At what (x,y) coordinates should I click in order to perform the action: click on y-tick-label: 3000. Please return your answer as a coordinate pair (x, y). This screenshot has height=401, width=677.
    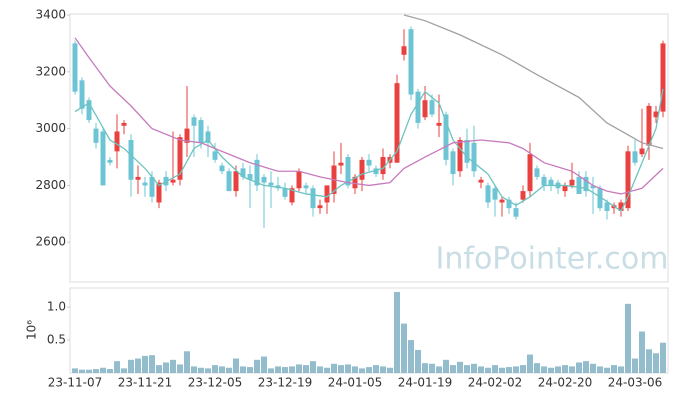
    Looking at the image, I should click on (50, 128).